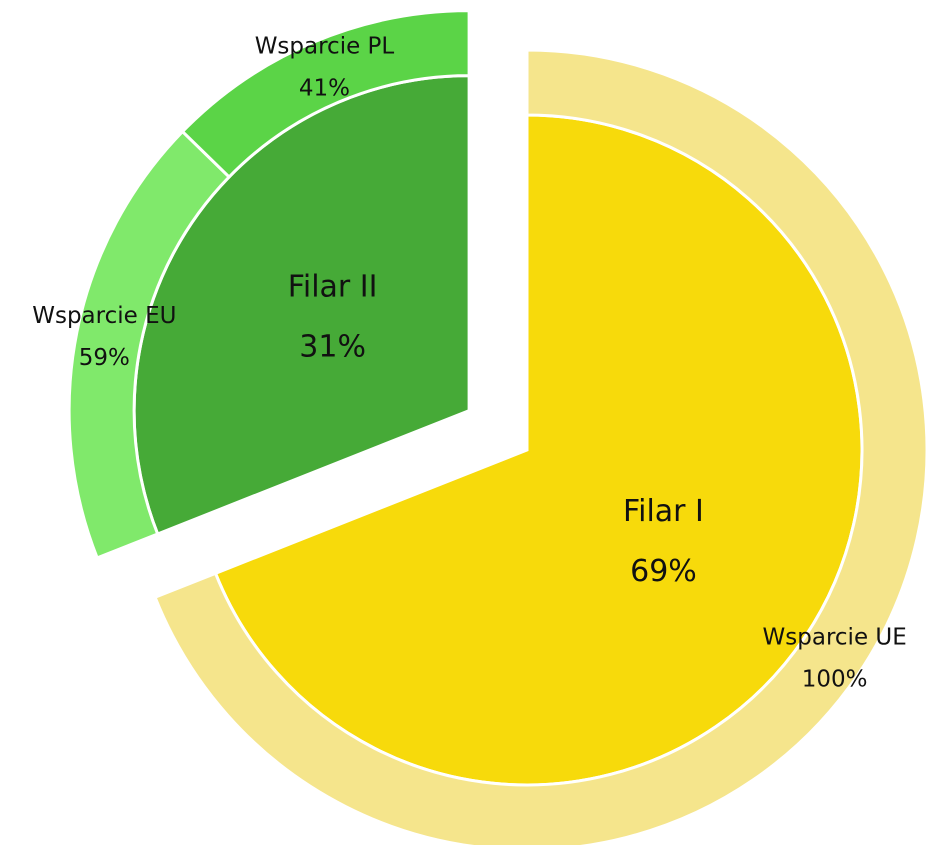 This screenshot has height=845, width=938. I want to click on slice-label: Filar II, so click(333, 286).